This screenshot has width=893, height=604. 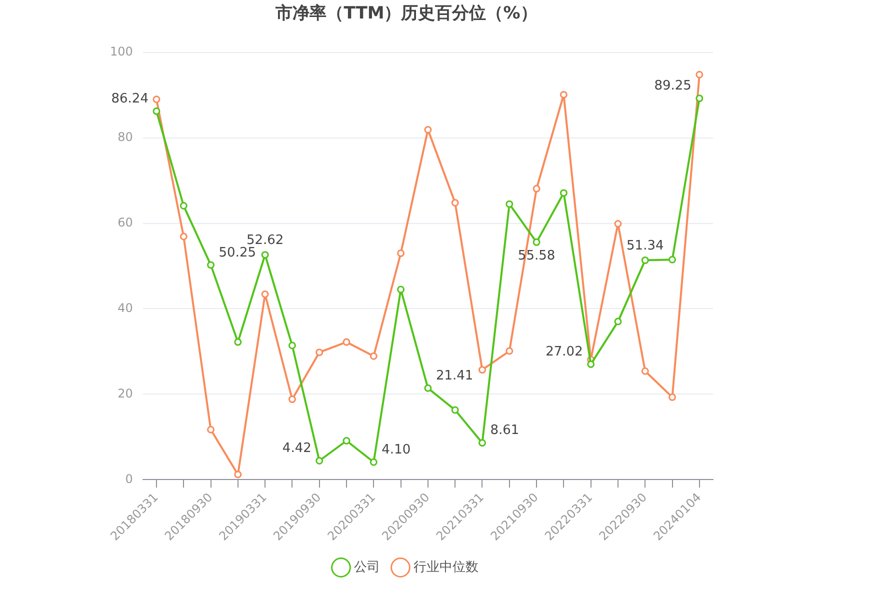 What do you see at coordinates (125, 222) in the screenshot?
I see `y-tick-label: 60` at bounding box center [125, 222].